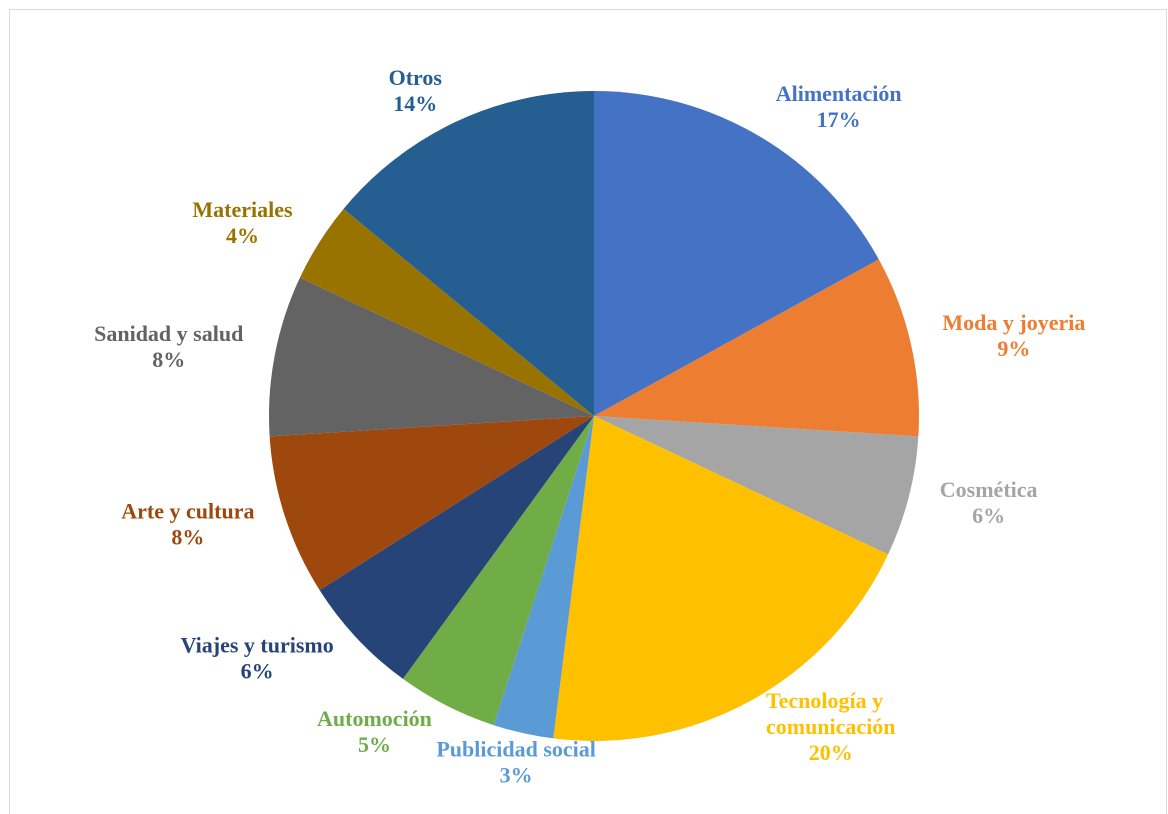 The image size is (1168, 814). Describe the element at coordinates (989, 489) in the screenshot. I see `slice-label: Cosmética` at that location.